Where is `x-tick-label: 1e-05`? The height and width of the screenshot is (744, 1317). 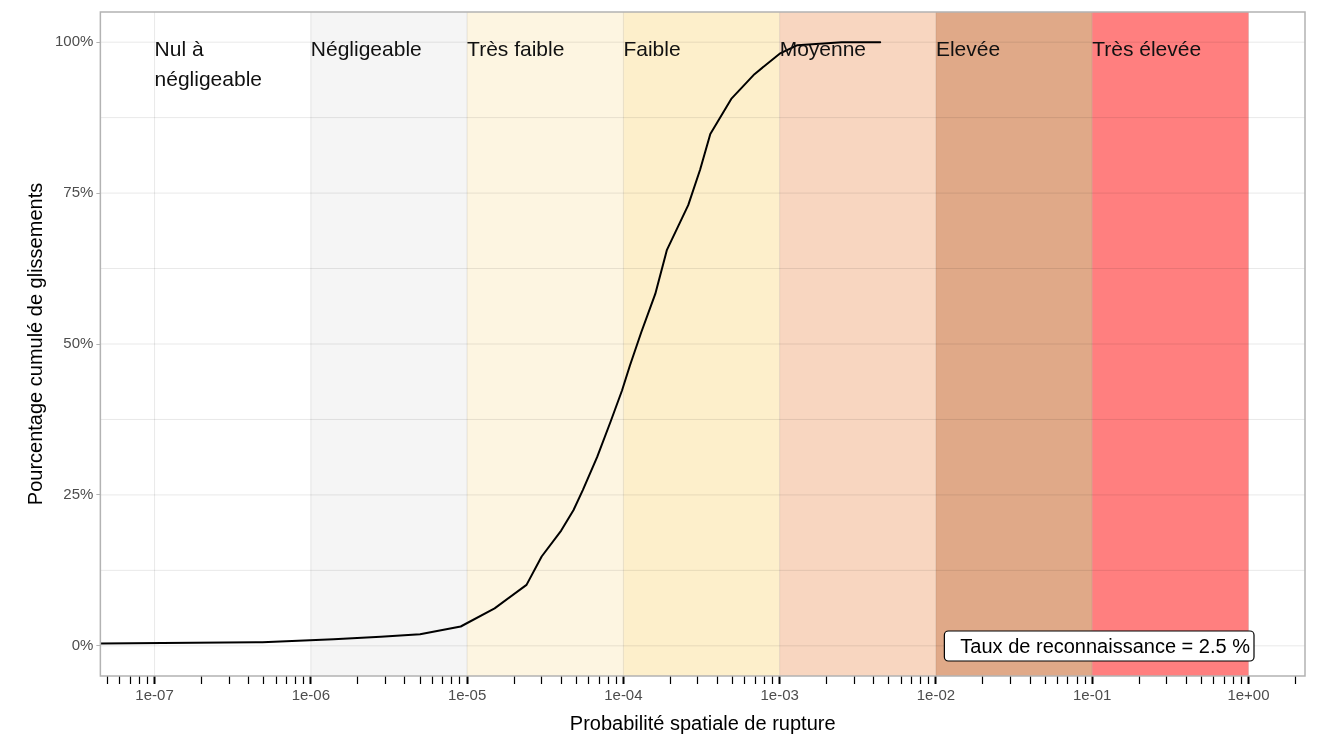 x-tick-label: 1e-05 is located at coordinates (467, 695).